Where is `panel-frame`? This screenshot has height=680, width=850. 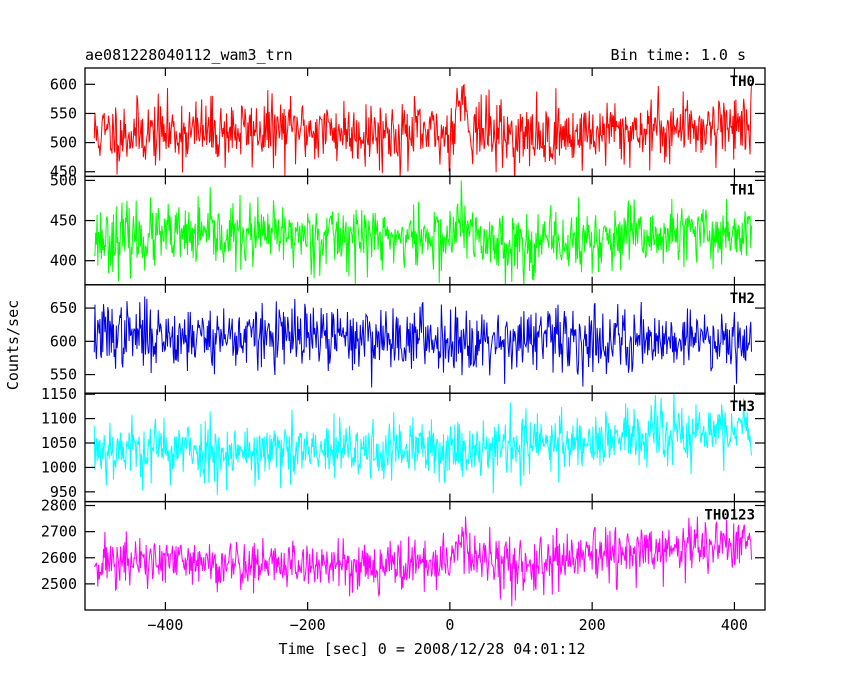
panel-frame is located at coordinates (425, 555).